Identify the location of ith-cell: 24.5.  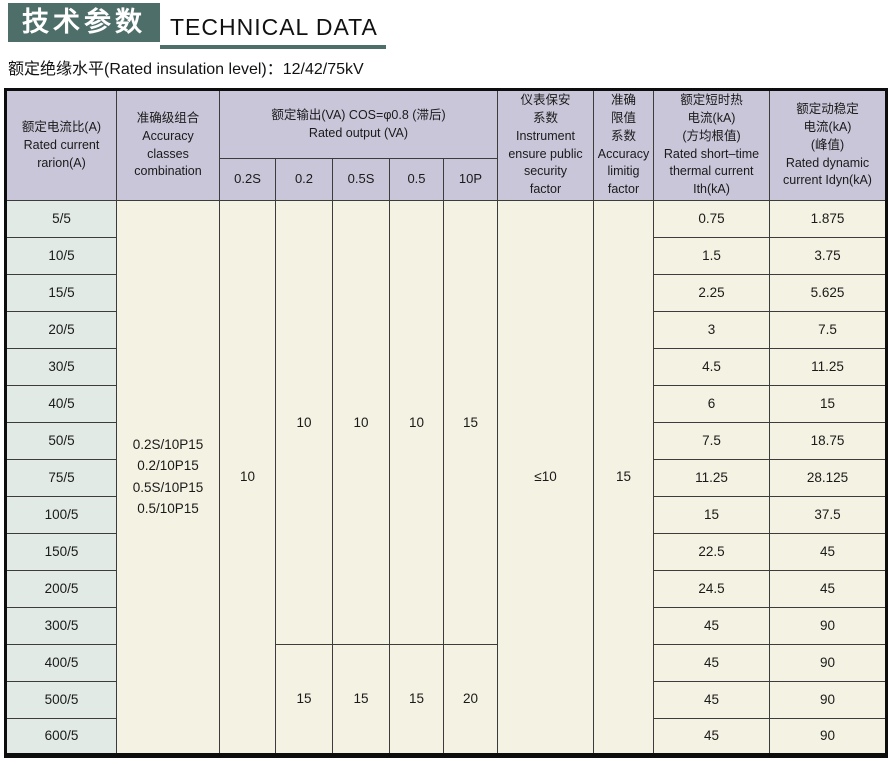
(711, 588).